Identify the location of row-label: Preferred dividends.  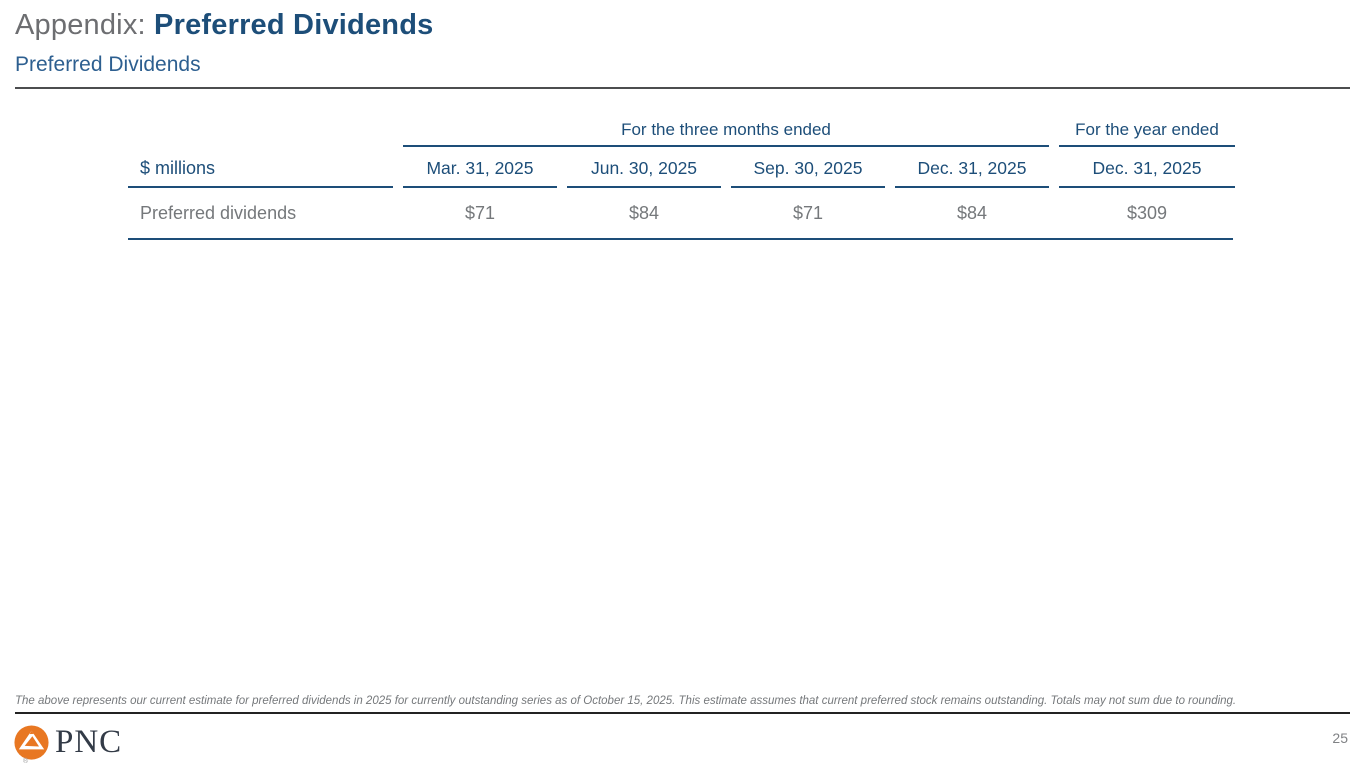
(218, 212).